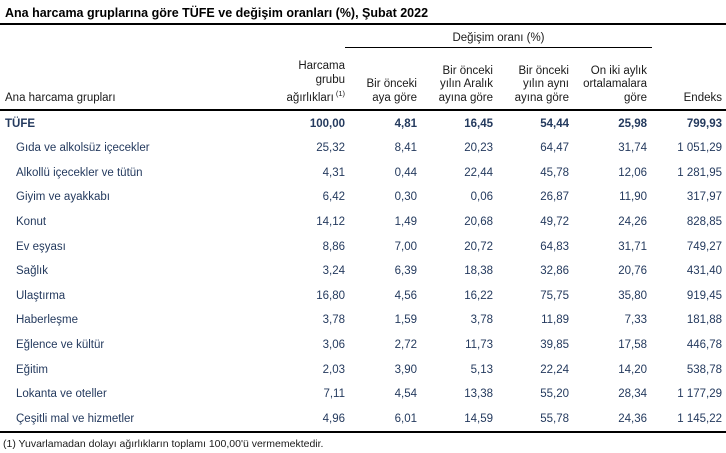 This screenshot has width=726, height=453. Describe the element at coordinates (75, 418) in the screenshot. I see `row-label: Çeşitli mal ve hizmetler` at that location.